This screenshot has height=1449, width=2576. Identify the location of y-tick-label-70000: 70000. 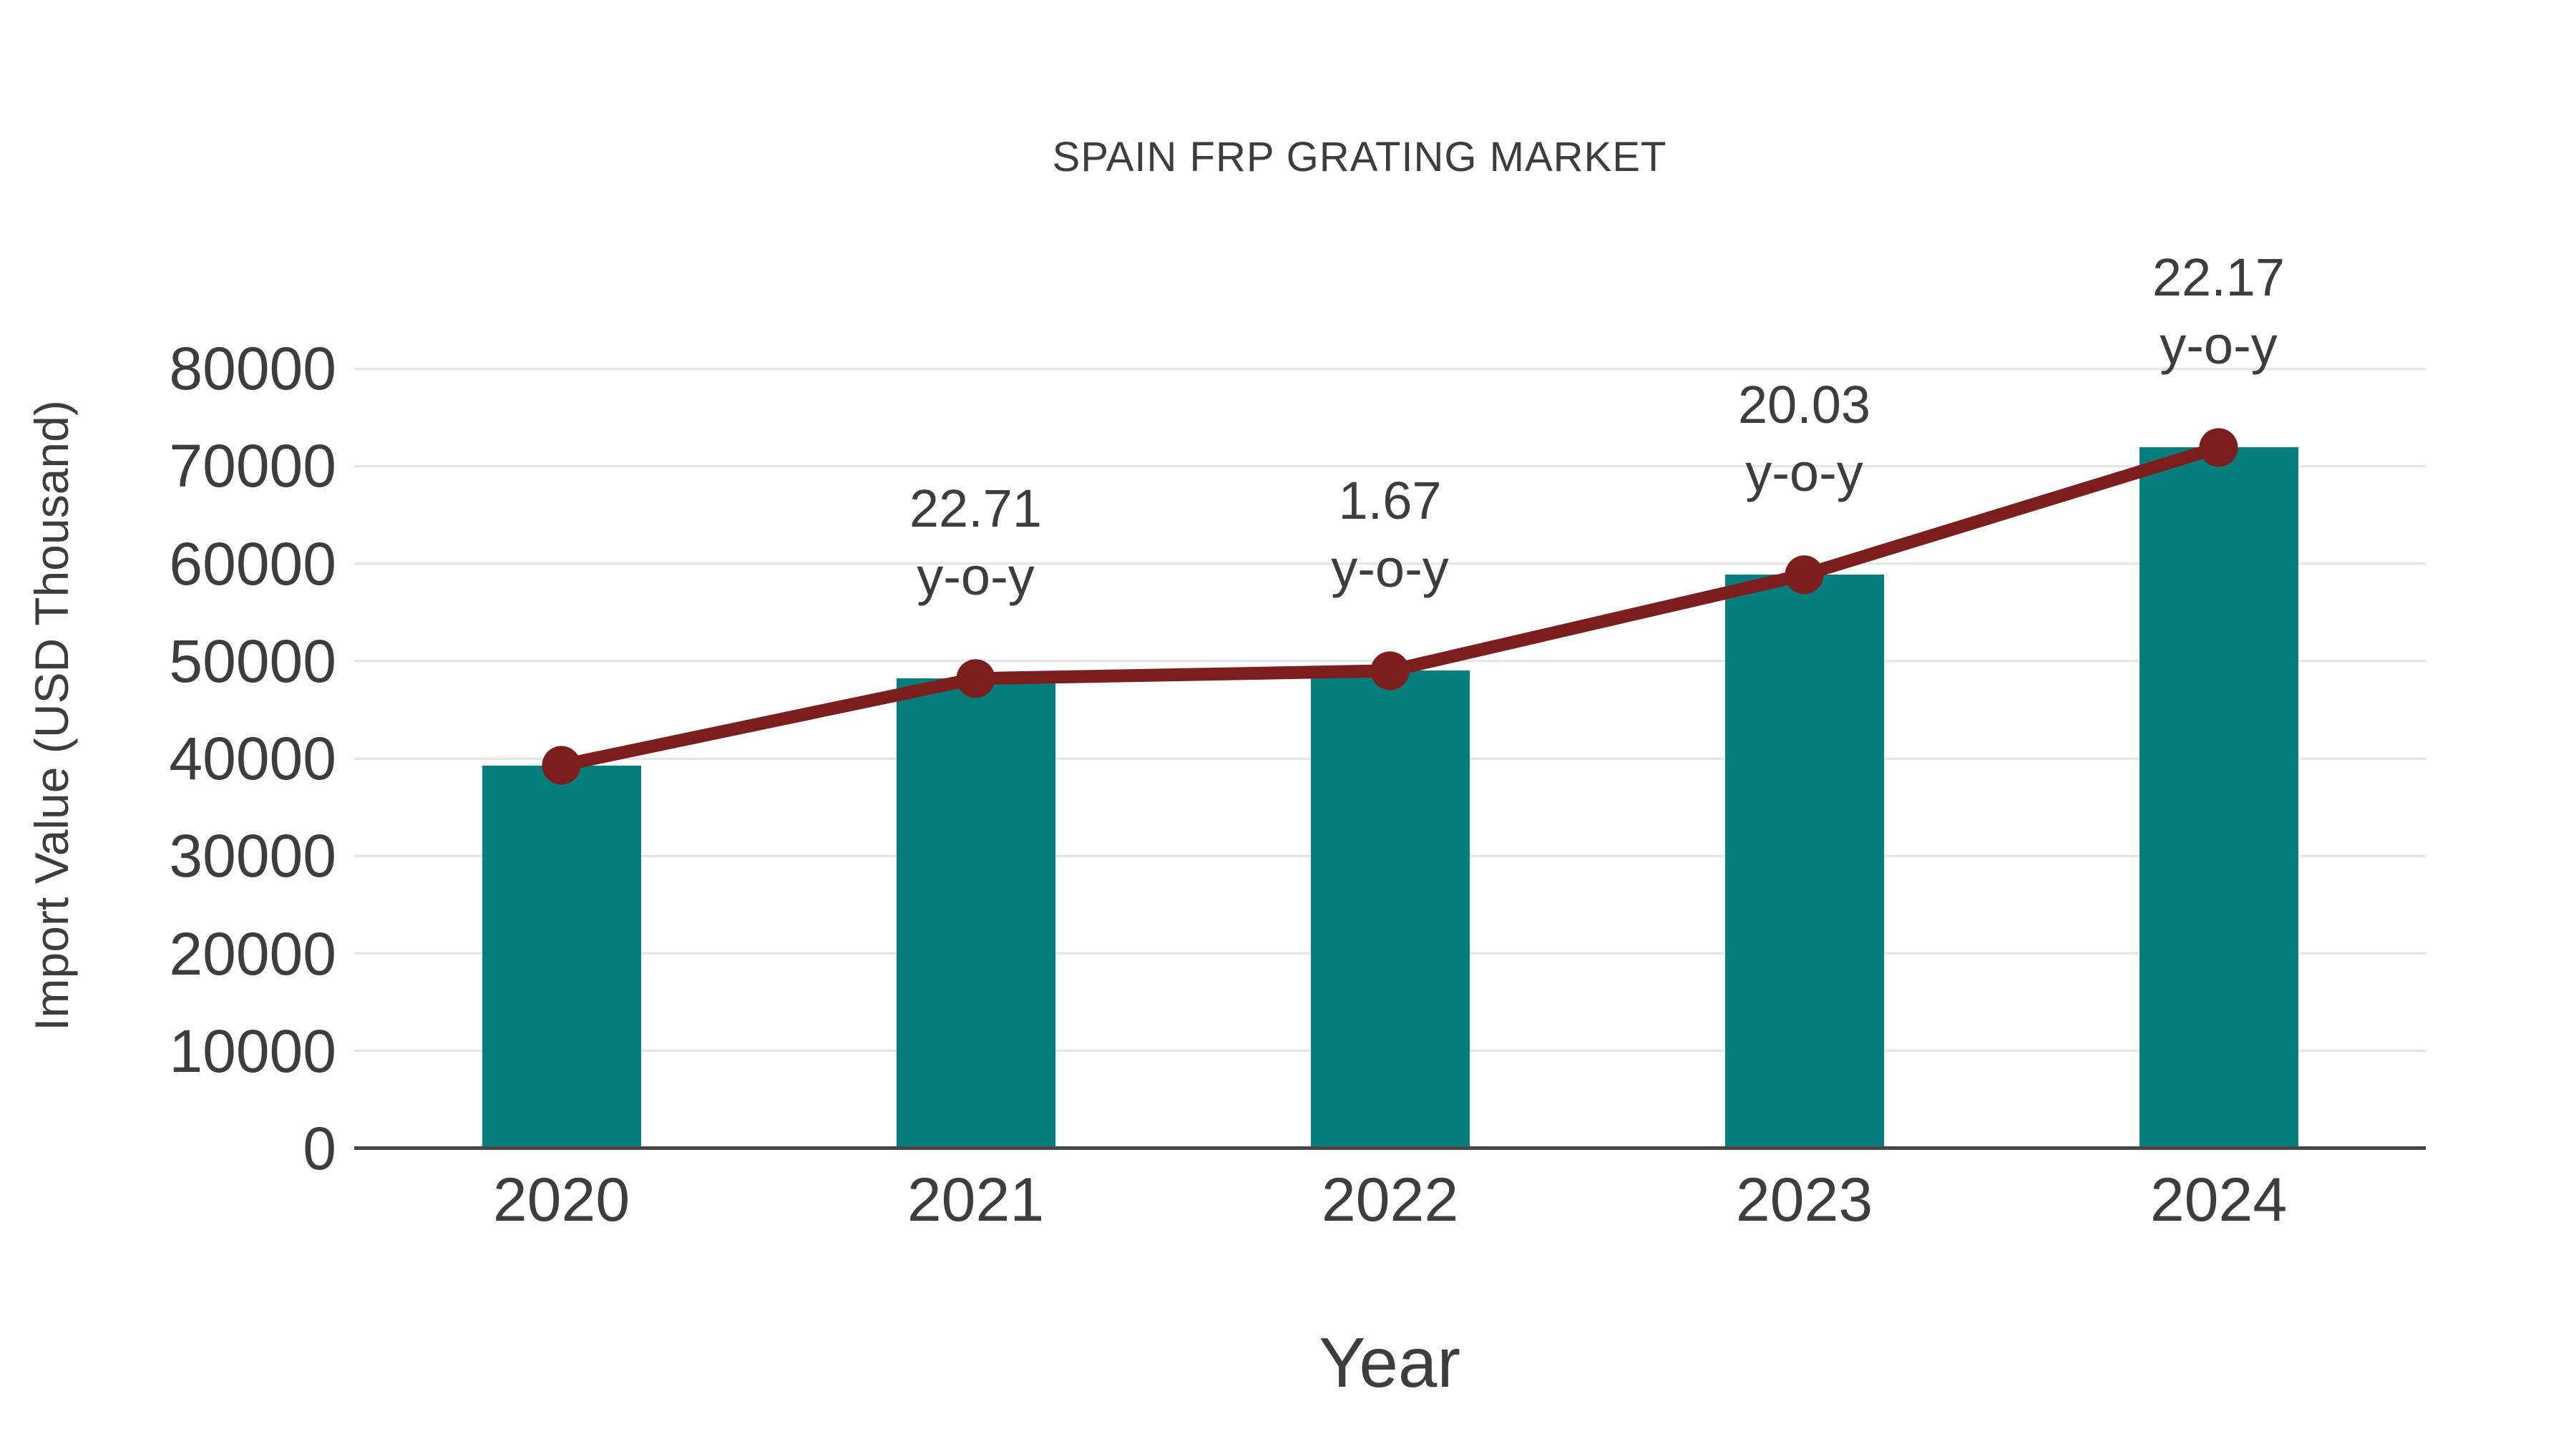
(252, 466).